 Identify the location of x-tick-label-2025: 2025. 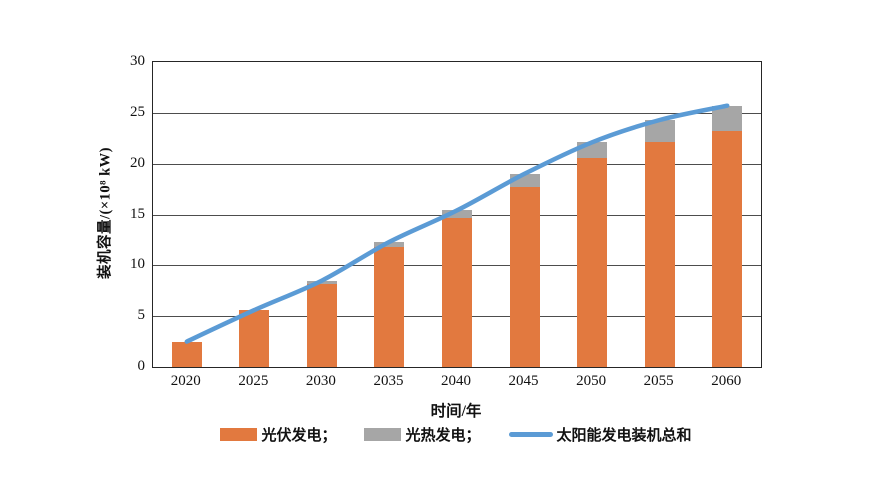
(253, 381).